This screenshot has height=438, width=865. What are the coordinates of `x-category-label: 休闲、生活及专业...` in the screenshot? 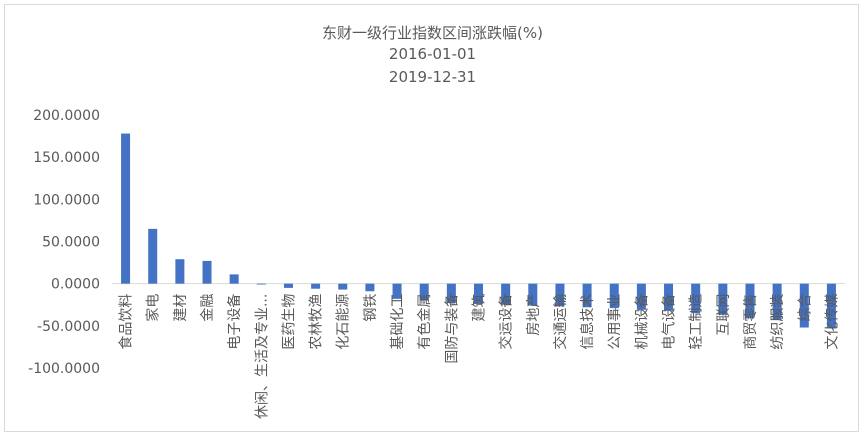 It's located at (262, 356).